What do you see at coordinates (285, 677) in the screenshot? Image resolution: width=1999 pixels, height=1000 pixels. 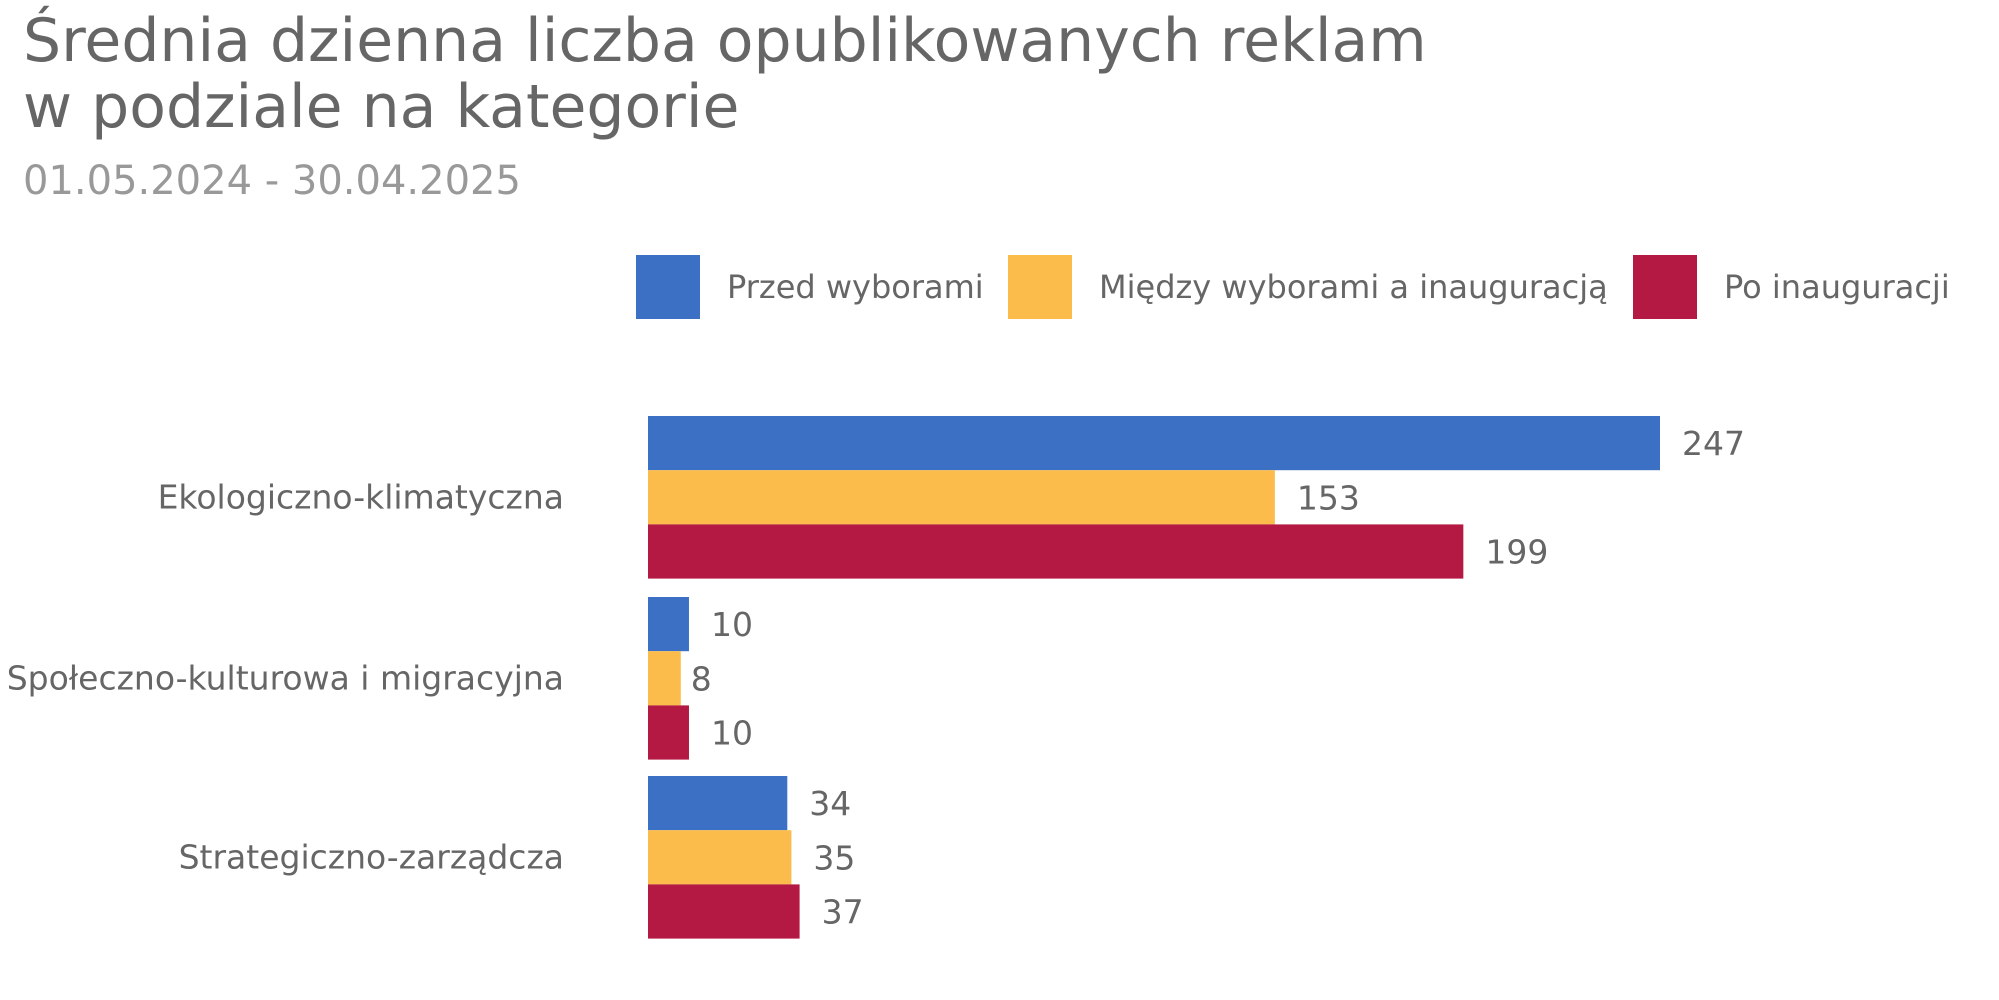 I see `category-label: Społeczno-kulturowa i migracyjna` at bounding box center [285, 677].